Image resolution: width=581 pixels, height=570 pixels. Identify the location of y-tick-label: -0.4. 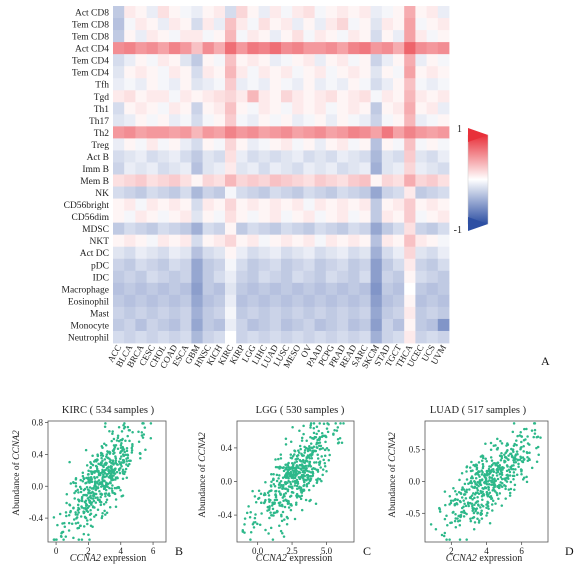
(225, 515).